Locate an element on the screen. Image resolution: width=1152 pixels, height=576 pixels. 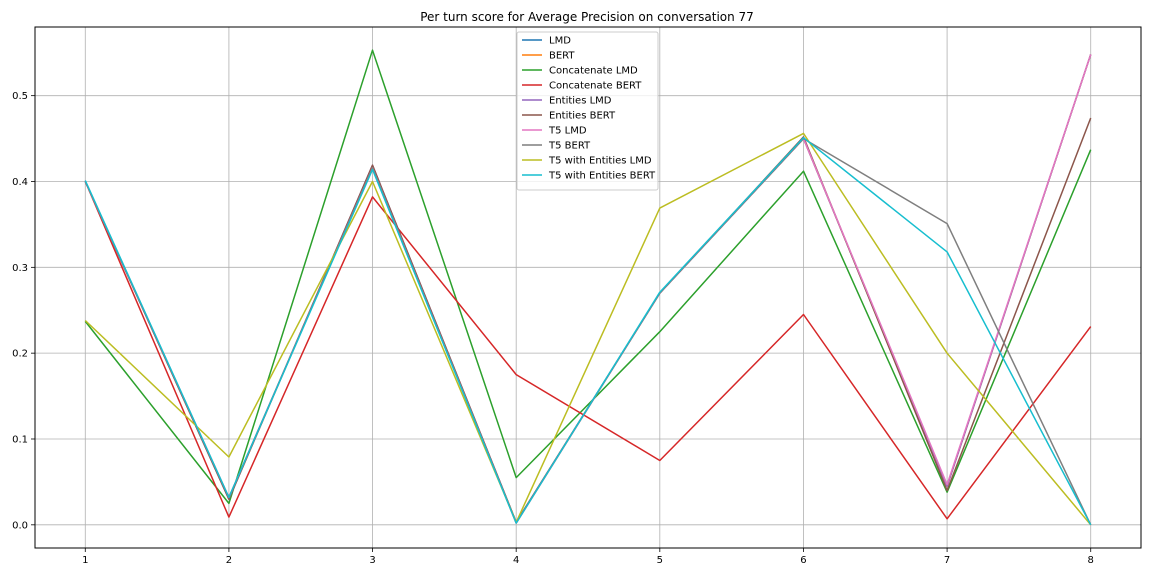
x-axis: 1 2 3 4 5 6 7 8 is located at coordinates (588, 557).